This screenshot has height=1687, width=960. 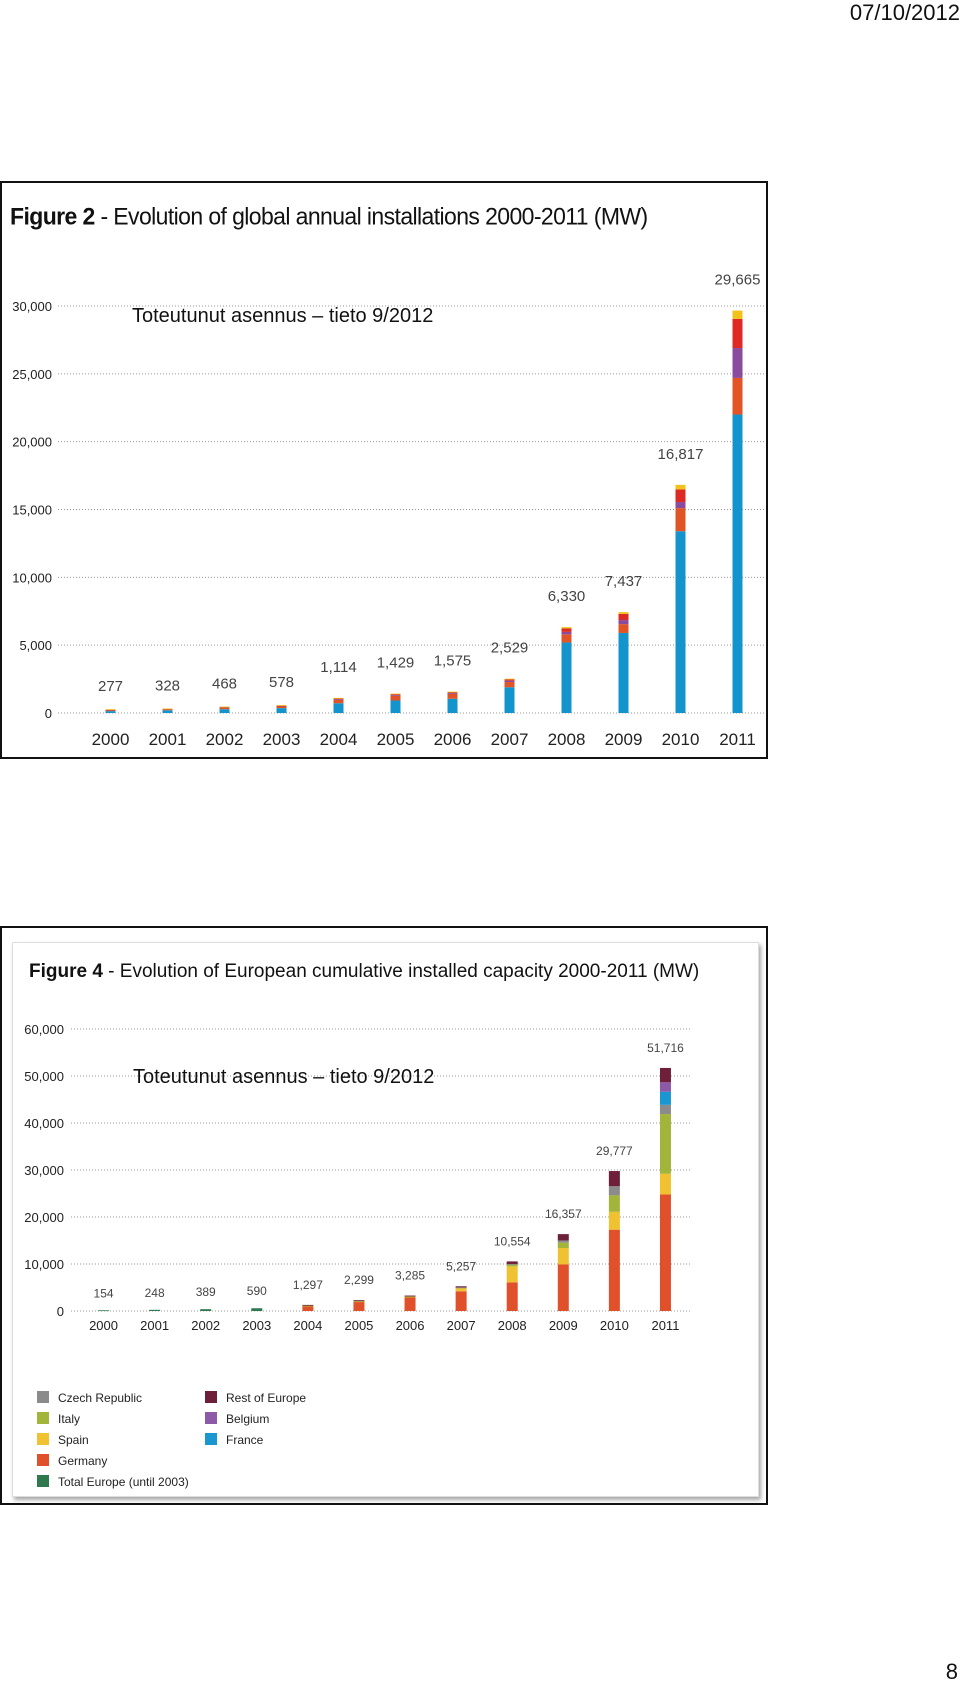 I want to click on y-tick-label: 60,000, so click(x=44, y=1029).